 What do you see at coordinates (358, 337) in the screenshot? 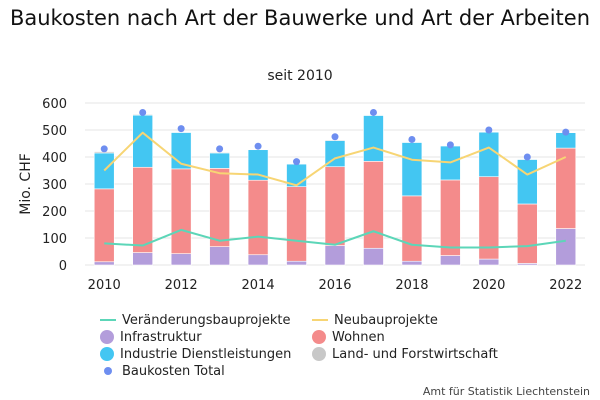
I see `legend-label: Wohnen` at bounding box center [358, 337].